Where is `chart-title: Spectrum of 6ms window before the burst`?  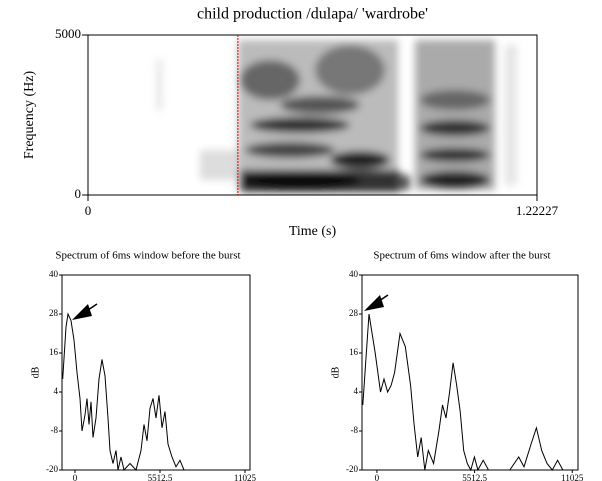
chart-title: Spectrum of 6ms window before the burst is located at coordinates (147, 256).